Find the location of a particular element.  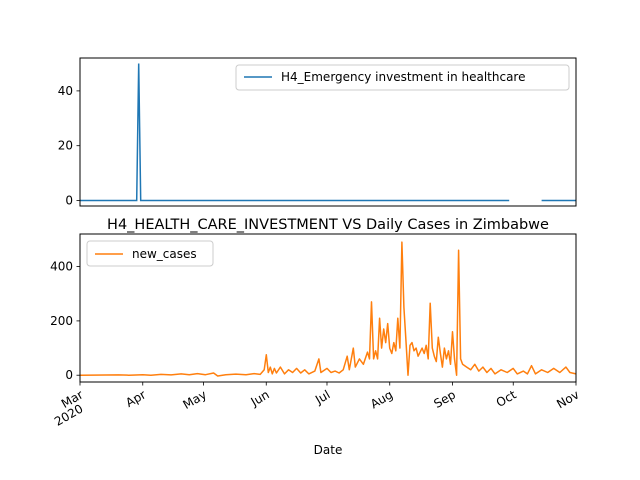

bottom-y-ticks: 0 200 400 is located at coordinates (65, 321).